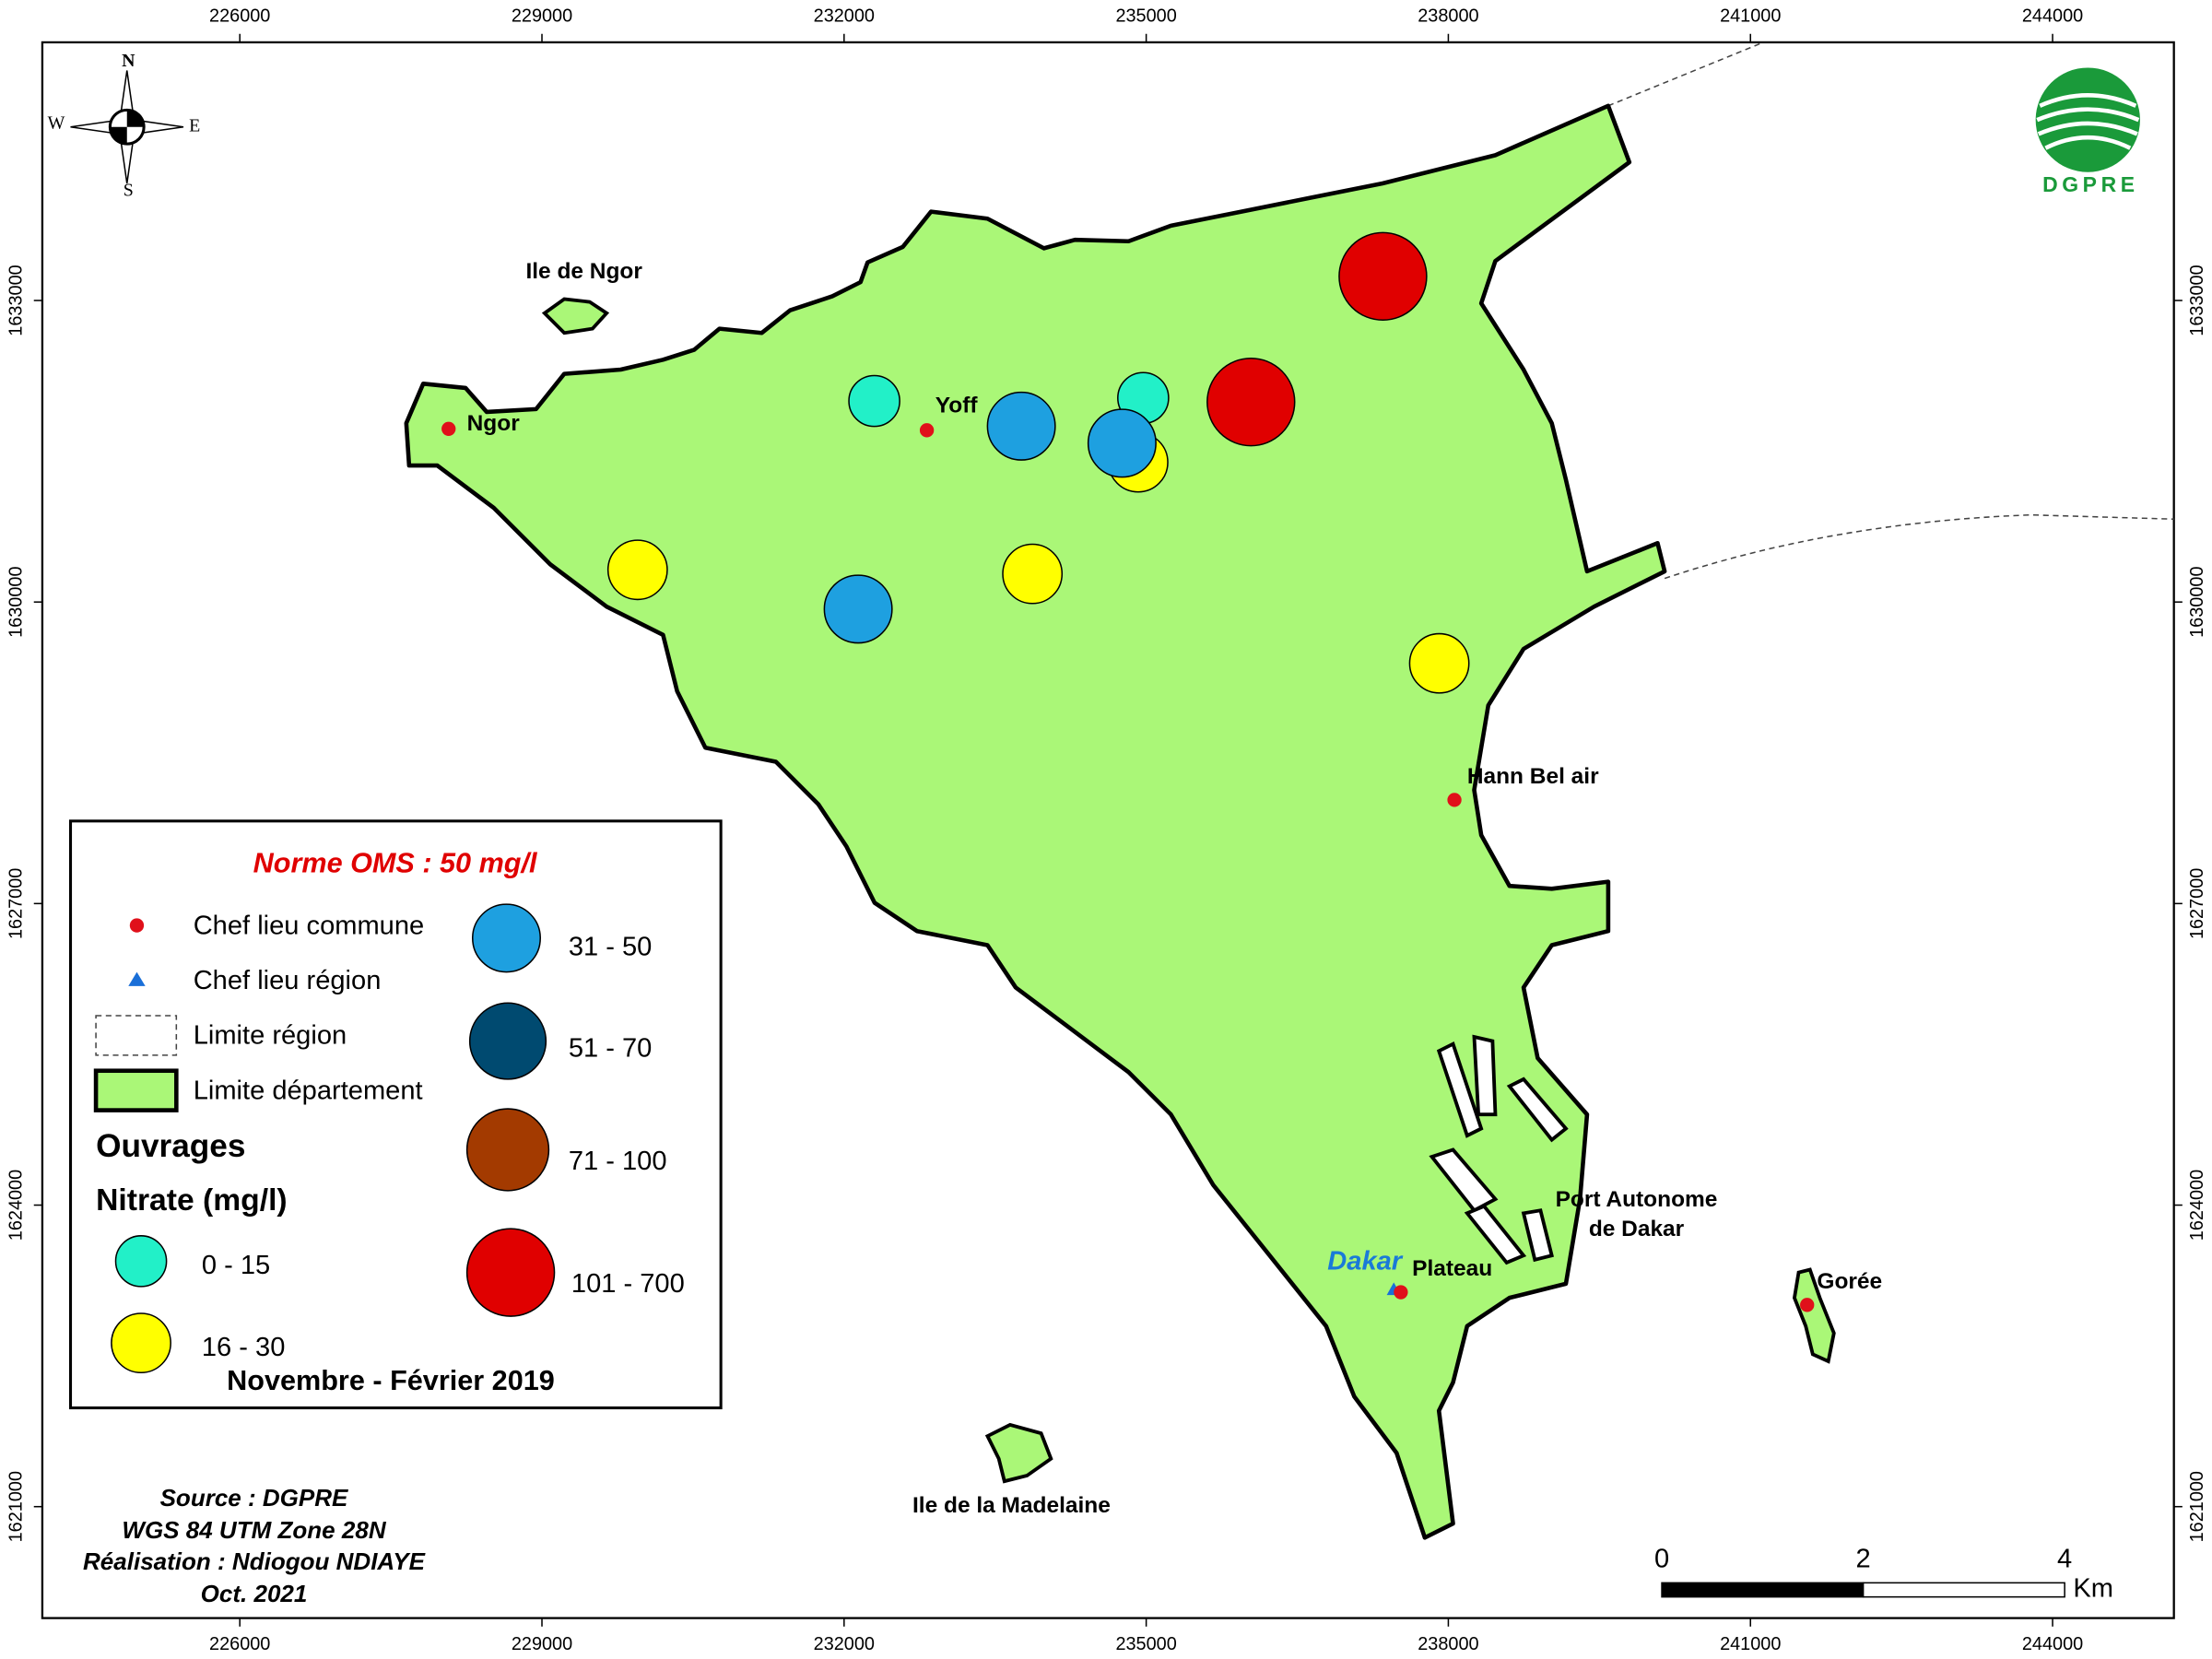  What do you see at coordinates (308, 1090) in the screenshot?
I see `legend-label: Limite département` at bounding box center [308, 1090].